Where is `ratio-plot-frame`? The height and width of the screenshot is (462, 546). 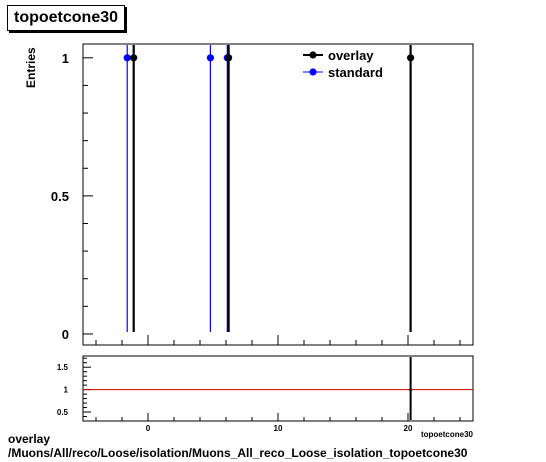
ratio-plot-frame is located at coordinates (278, 388).